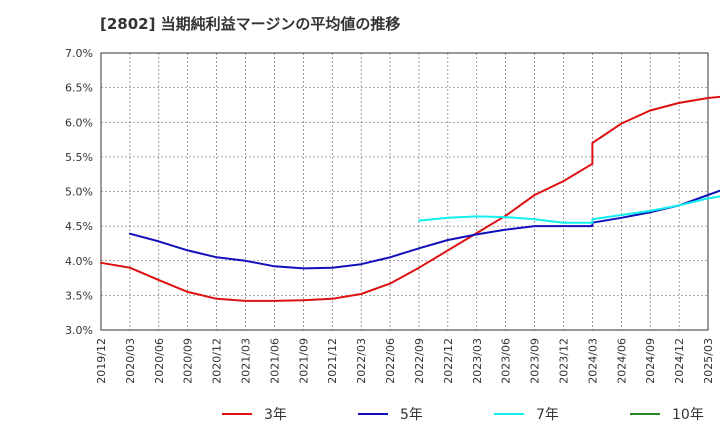 Image resolution: width=720 pixels, height=440 pixels. Describe the element at coordinates (688, 415) in the screenshot. I see `legend-label: 10年` at that location.